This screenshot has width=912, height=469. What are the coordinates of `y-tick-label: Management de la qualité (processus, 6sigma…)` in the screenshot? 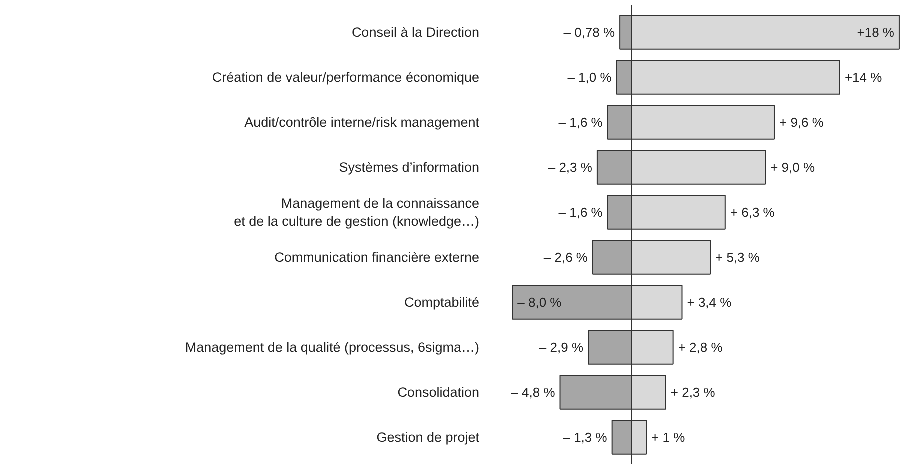 It's located at (332, 347).